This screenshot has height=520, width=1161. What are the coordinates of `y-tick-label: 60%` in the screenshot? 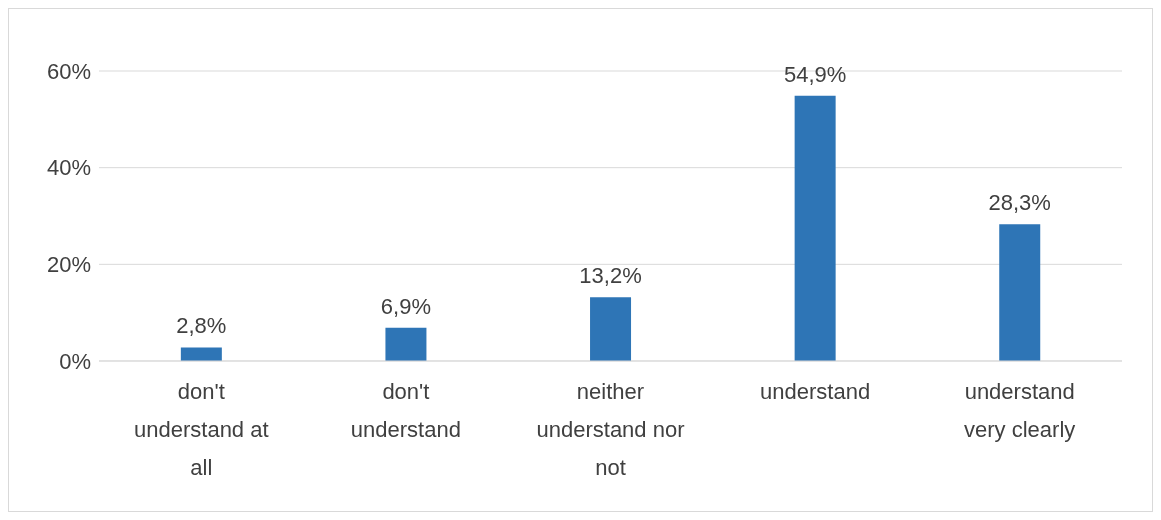 It's located at (68, 71).